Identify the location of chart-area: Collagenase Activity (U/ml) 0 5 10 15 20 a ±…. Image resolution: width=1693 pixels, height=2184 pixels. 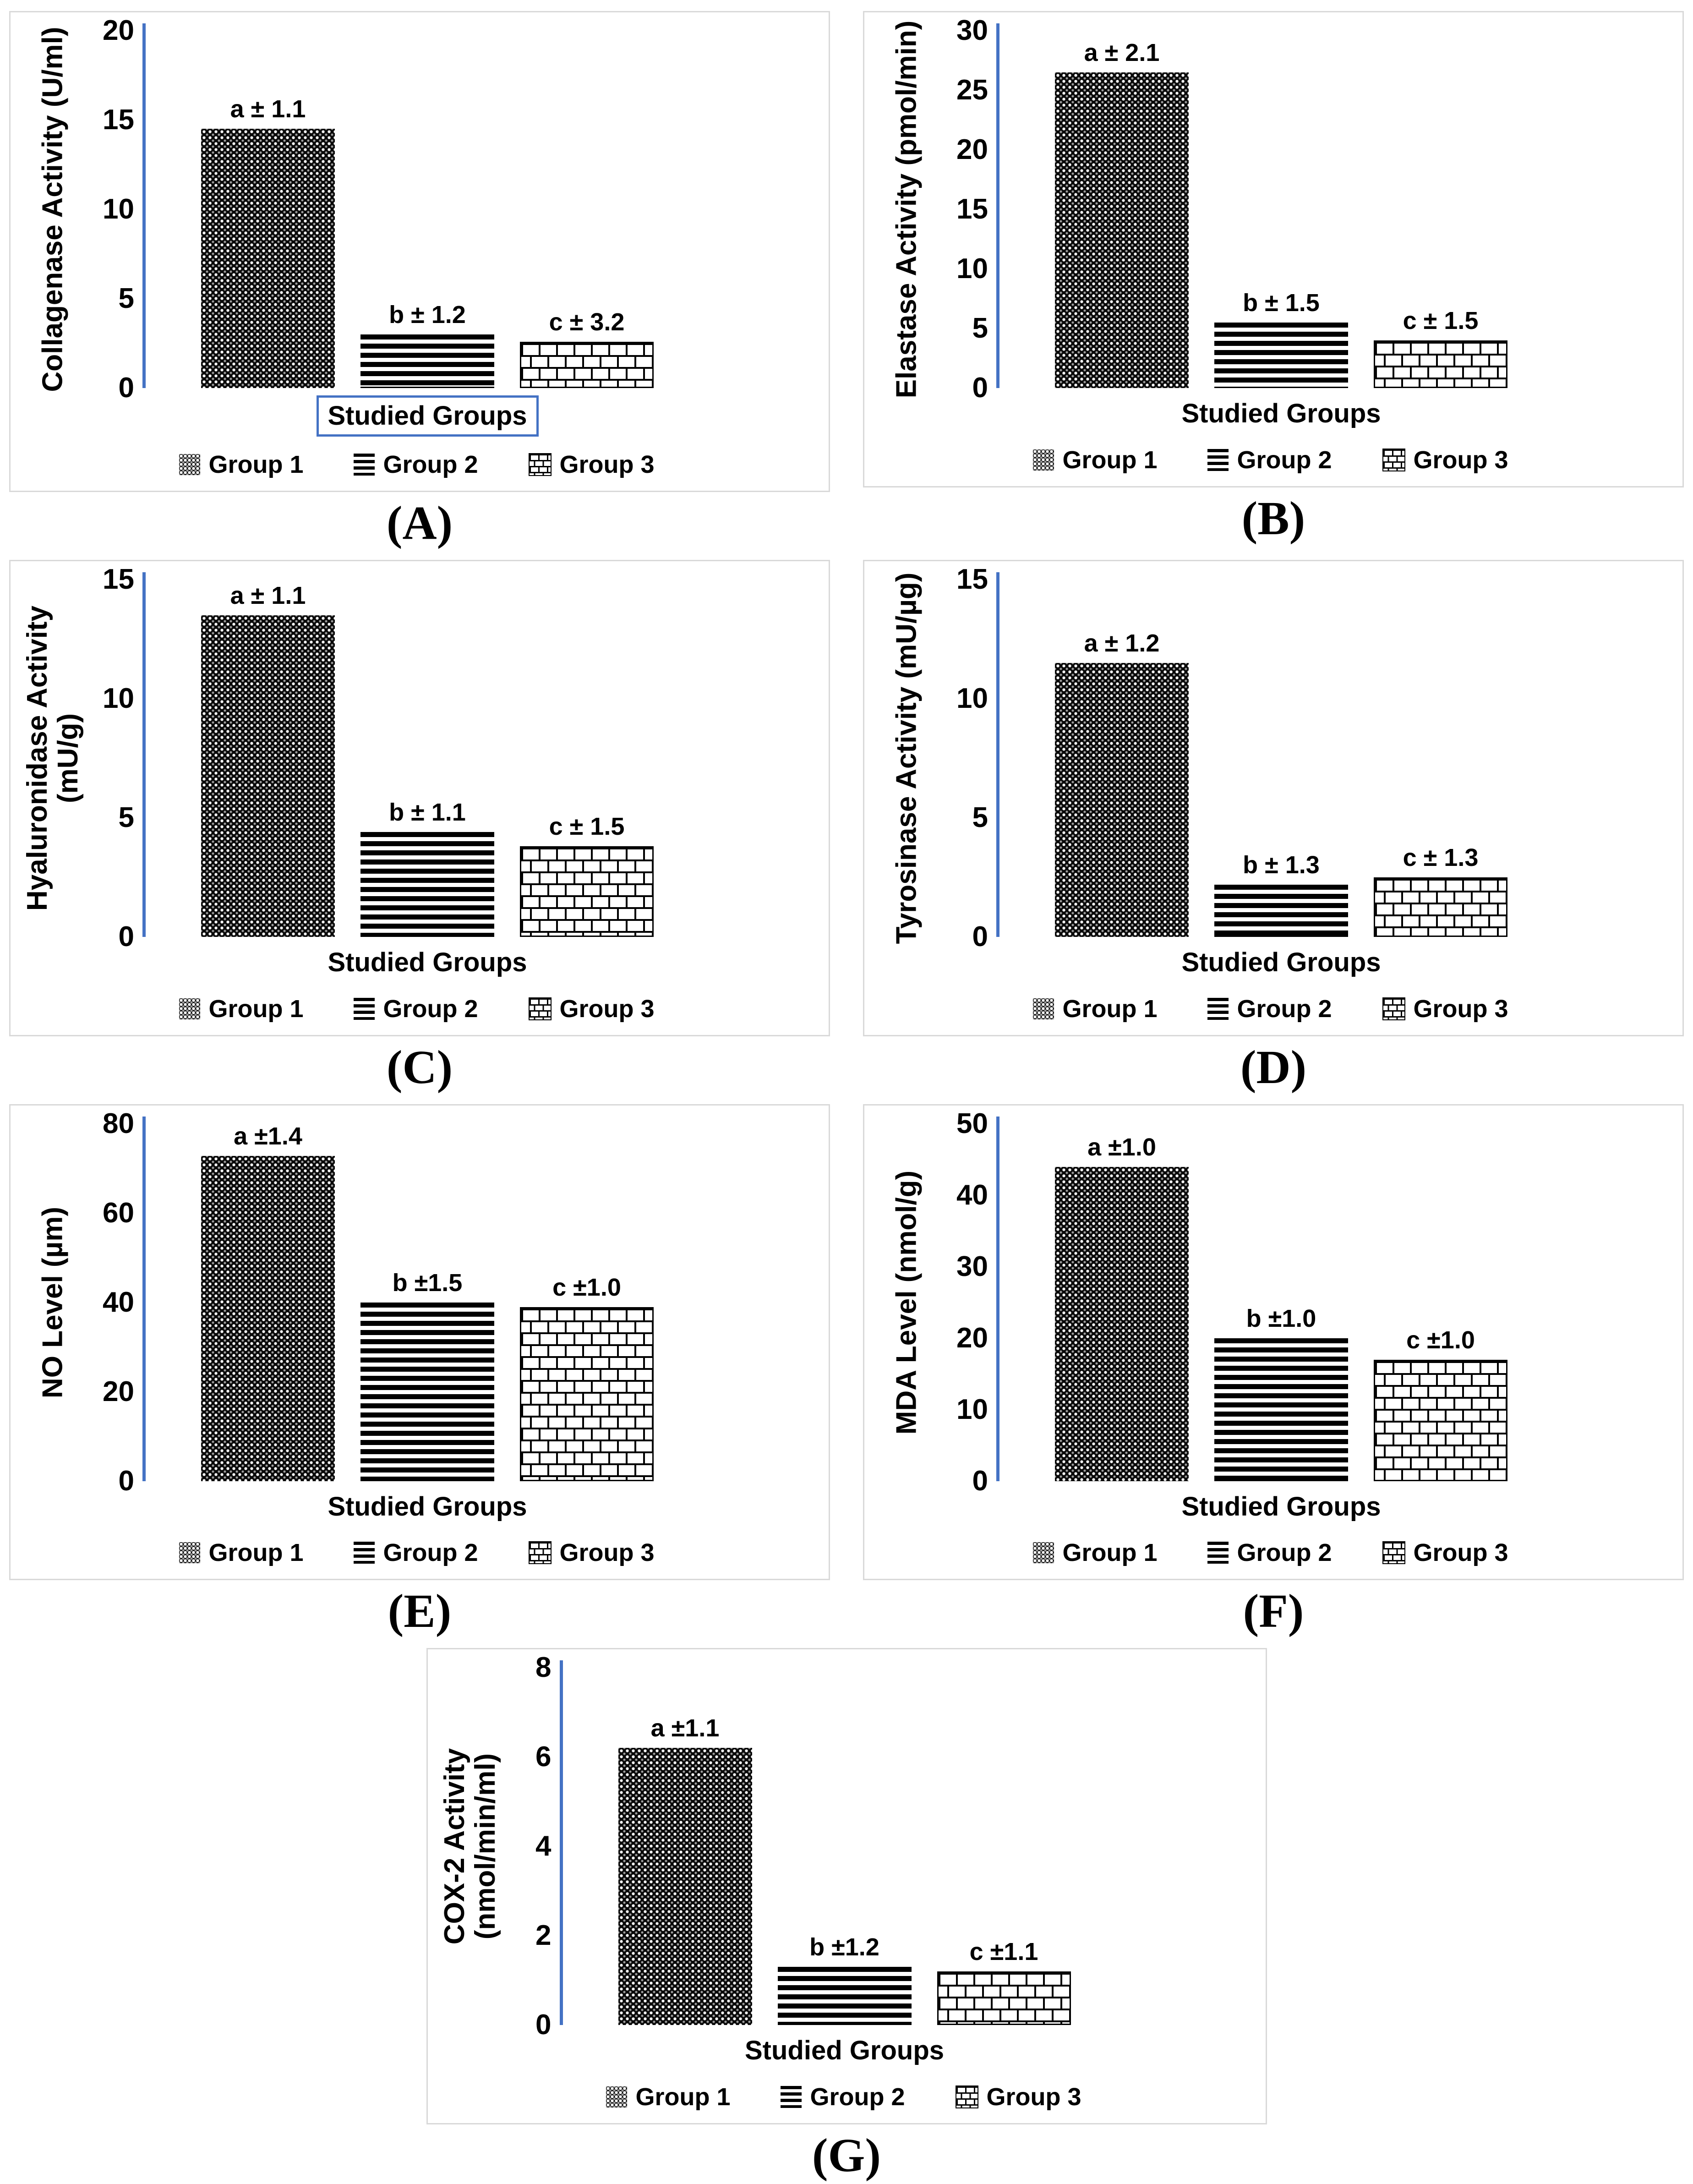
(417, 226).